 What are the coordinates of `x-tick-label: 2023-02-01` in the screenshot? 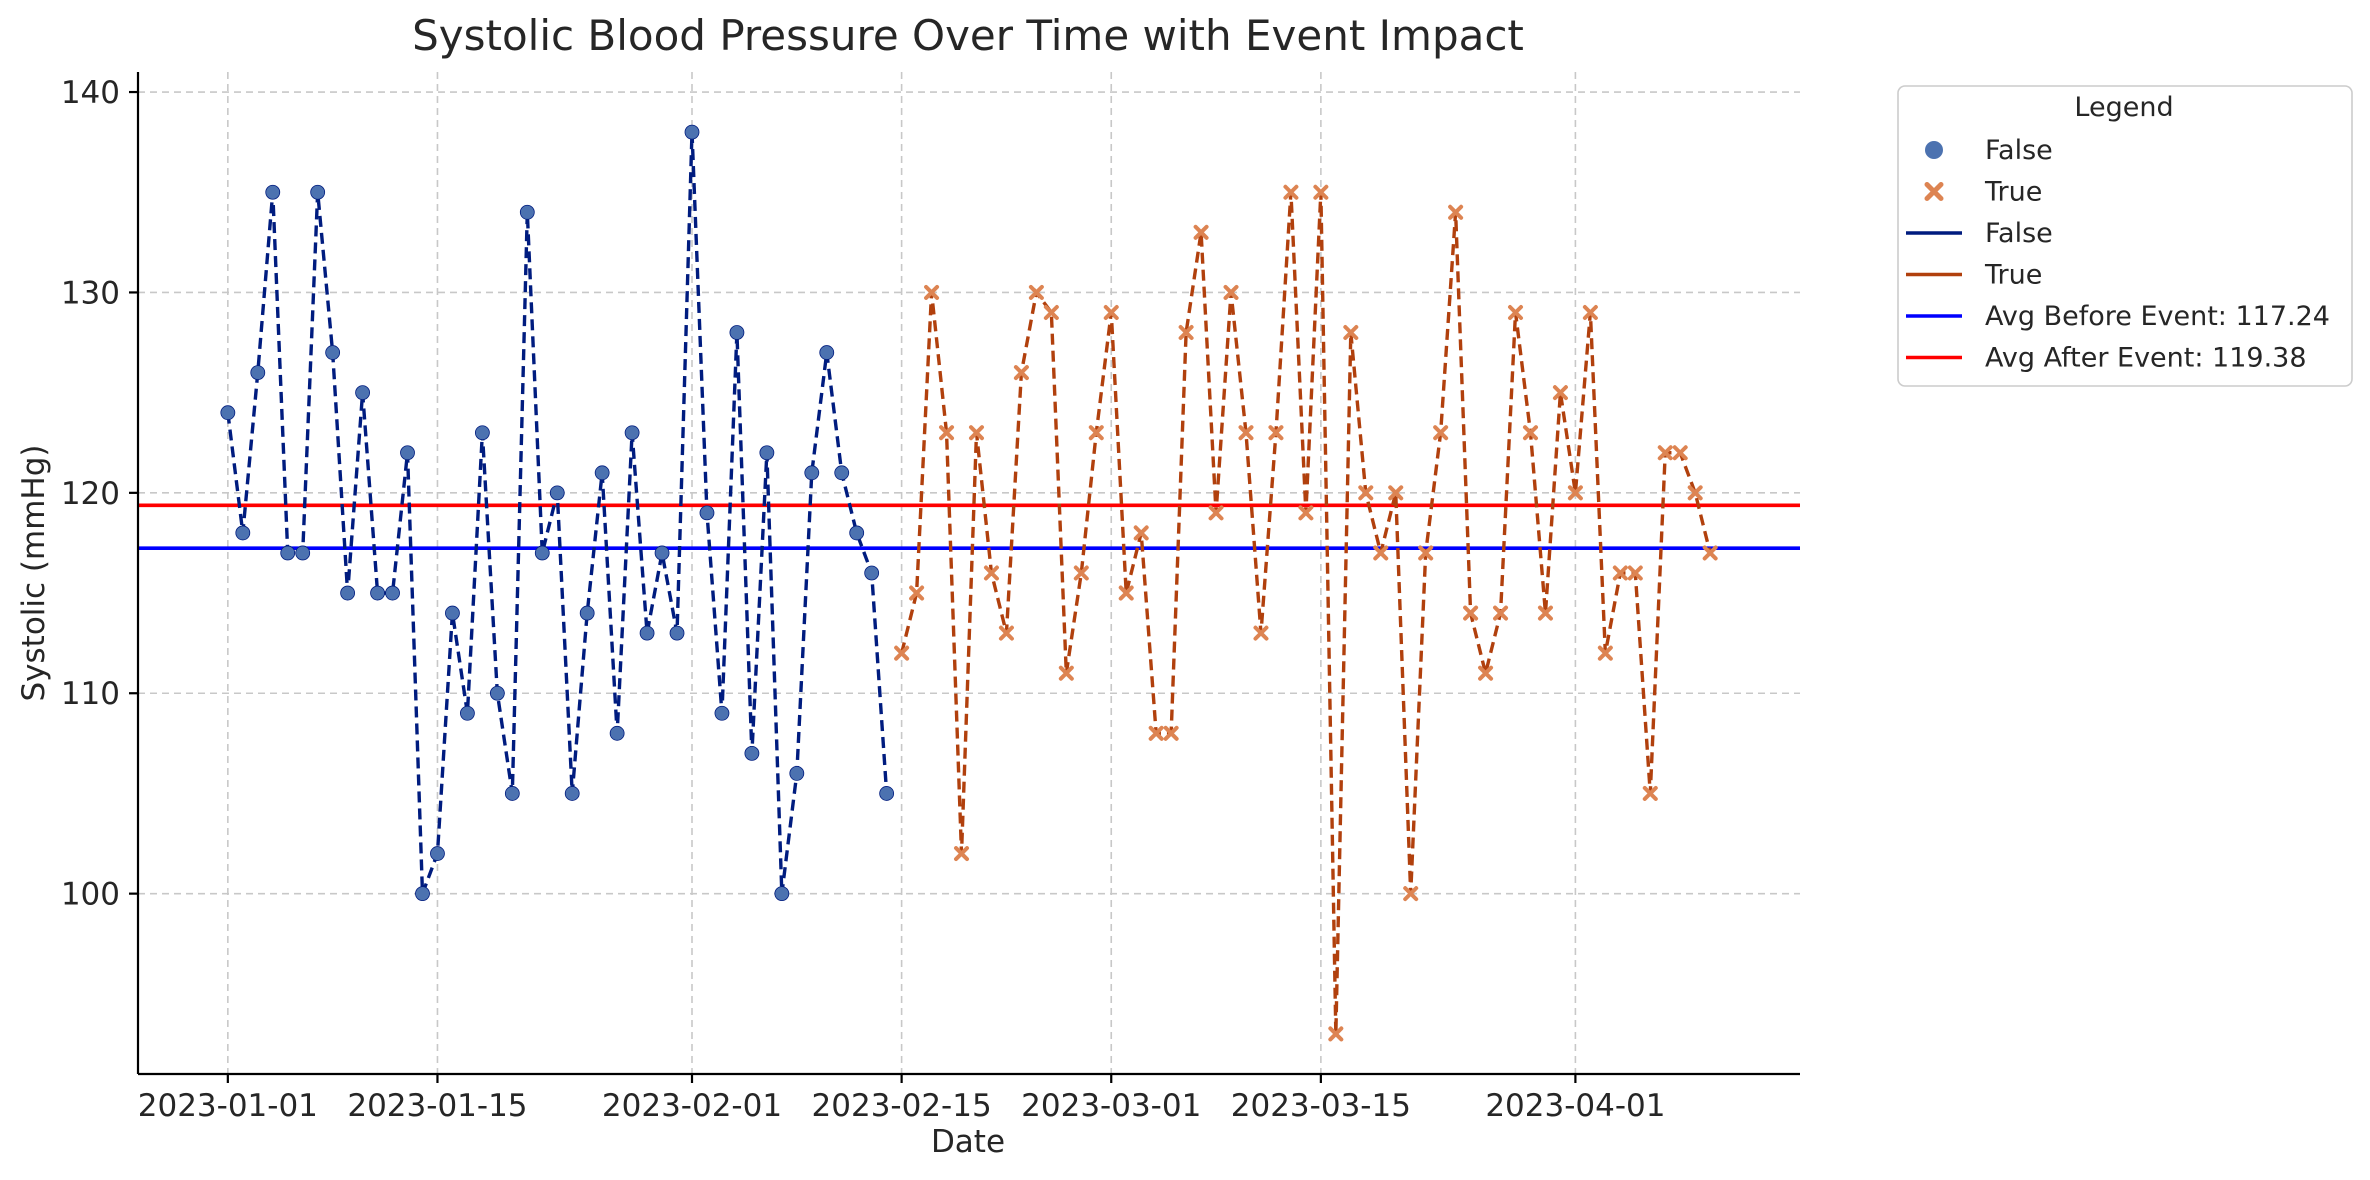 It's located at (692, 1106).